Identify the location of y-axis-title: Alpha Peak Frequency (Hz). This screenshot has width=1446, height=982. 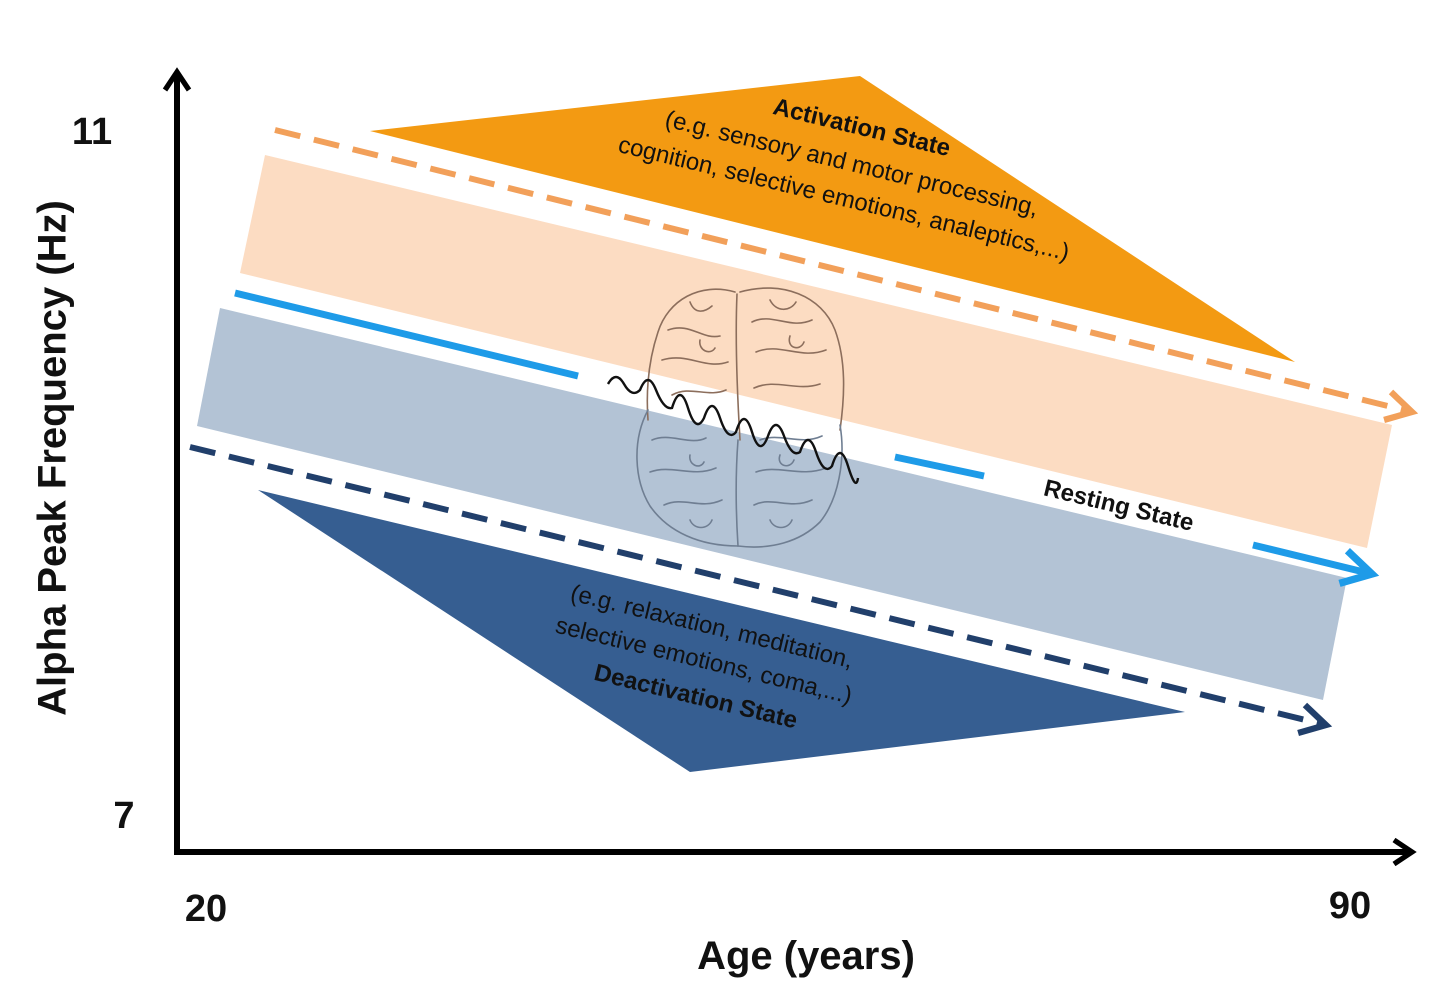
(53, 458).